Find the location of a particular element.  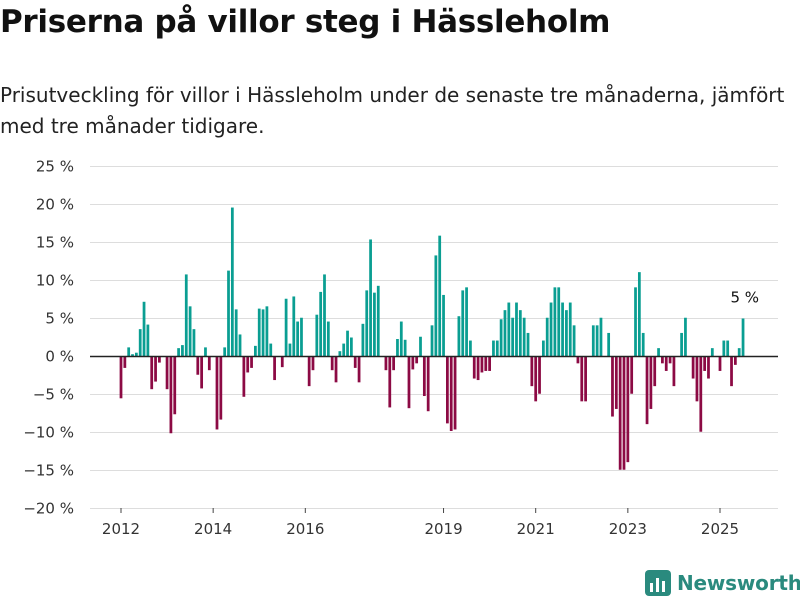

y-tick-label: 15 % is located at coordinates (55, 243).